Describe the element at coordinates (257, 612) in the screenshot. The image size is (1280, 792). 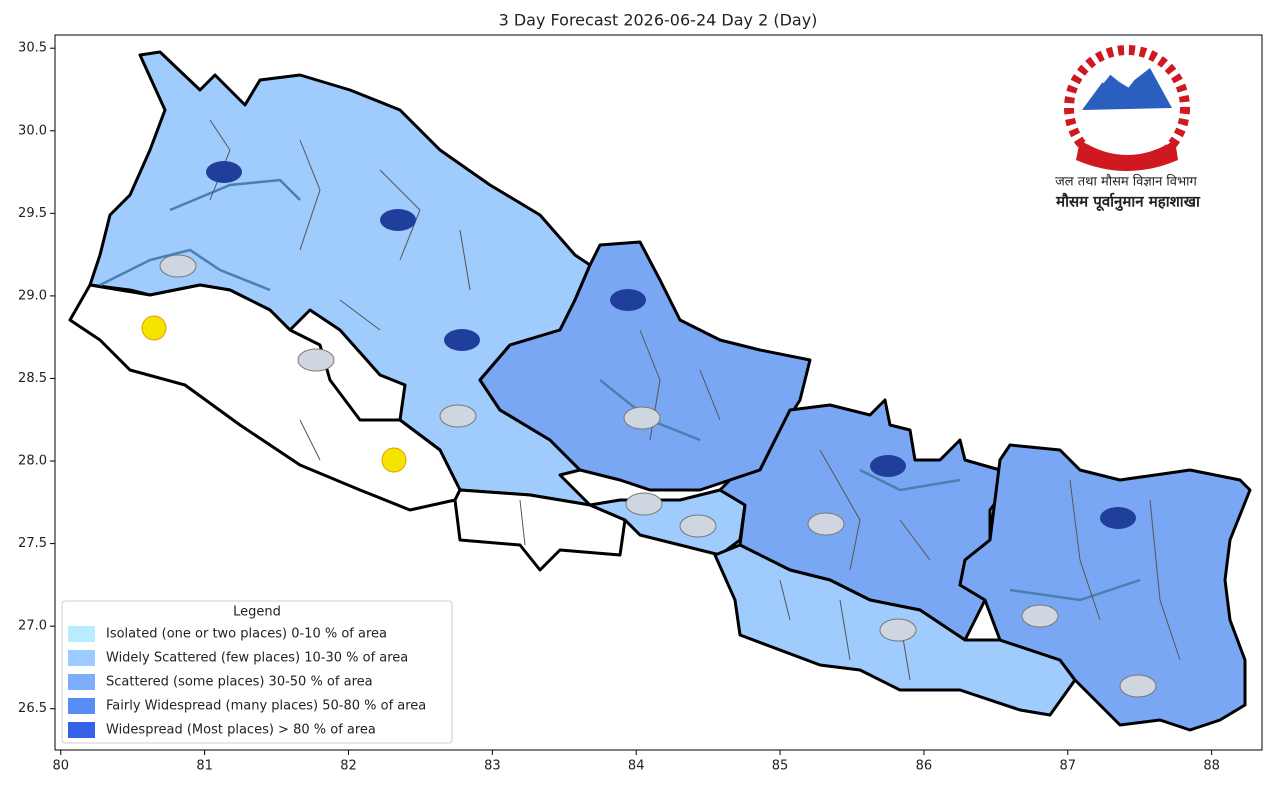
I see `legend-title: Legend` at that location.